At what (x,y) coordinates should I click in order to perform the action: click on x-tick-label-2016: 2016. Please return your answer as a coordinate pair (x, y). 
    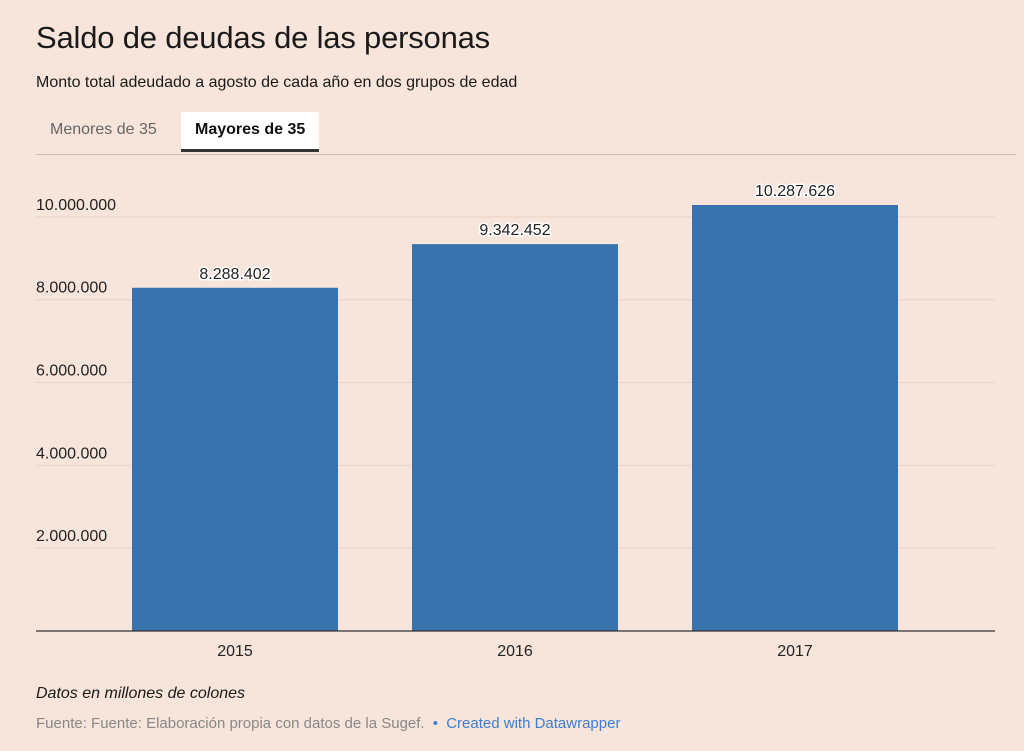
    Looking at the image, I should click on (515, 651).